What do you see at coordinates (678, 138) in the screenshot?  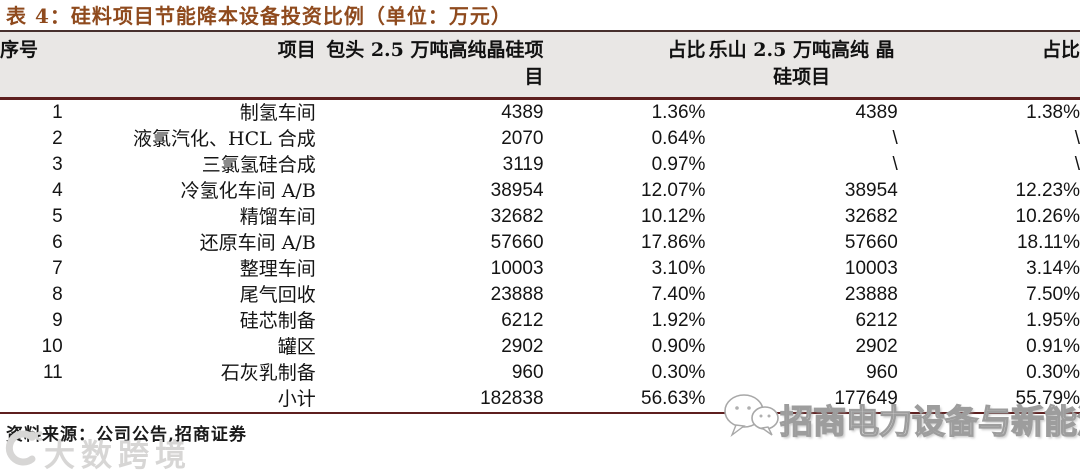 I see `cell-ratio-baotou: 0.64%` at bounding box center [678, 138].